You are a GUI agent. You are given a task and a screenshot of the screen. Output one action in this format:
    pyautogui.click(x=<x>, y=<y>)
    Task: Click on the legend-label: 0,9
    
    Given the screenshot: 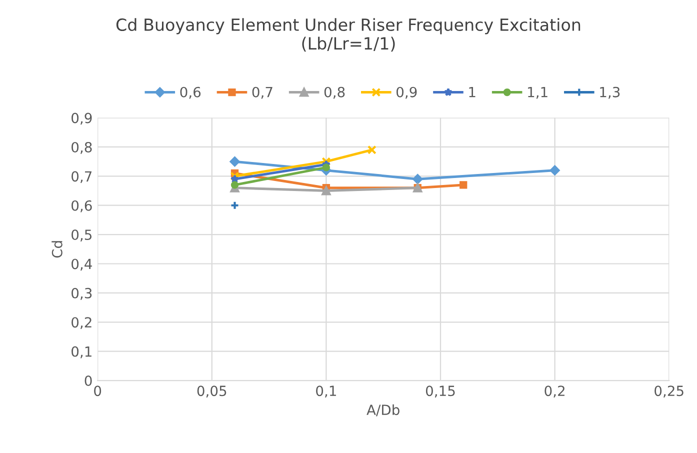 What is the action you would take?
    pyautogui.click(x=406, y=92)
    